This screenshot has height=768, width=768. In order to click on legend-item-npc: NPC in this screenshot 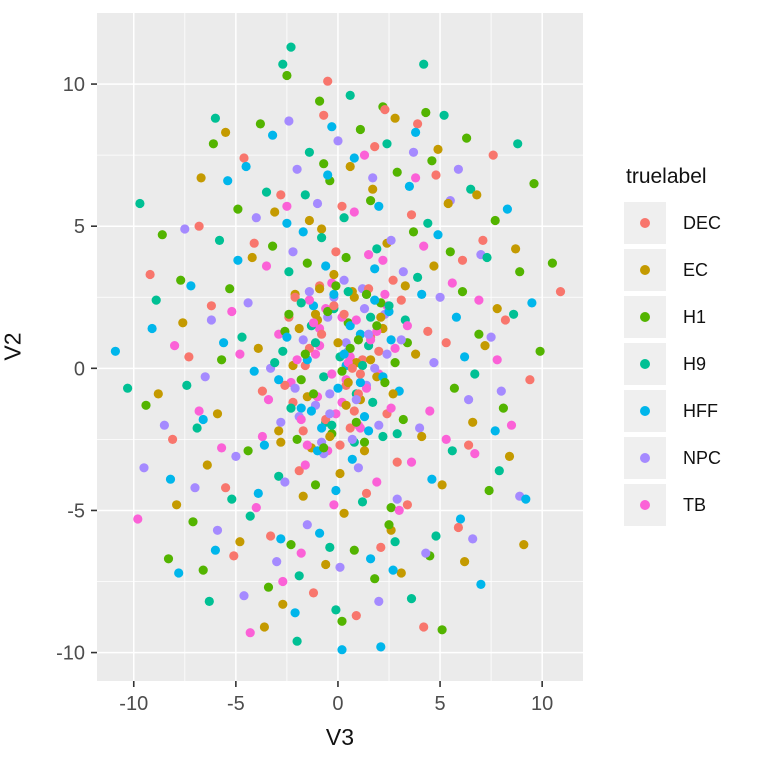, I will do `click(695, 458)`.